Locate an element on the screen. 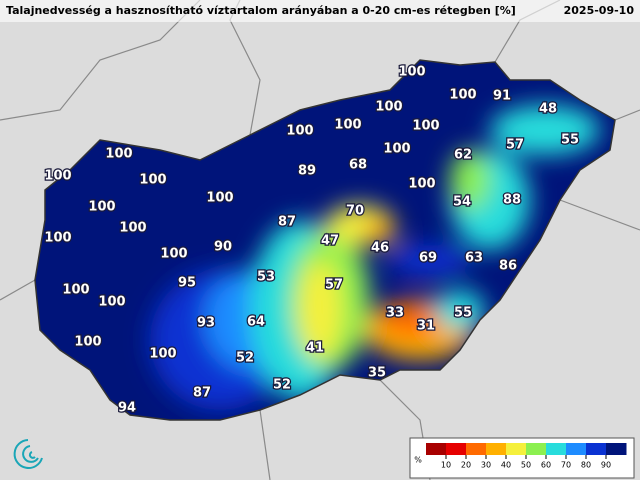 Image resolution: width=640 pixels, height=480 pixels. station-value: 46 is located at coordinates (380, 248).